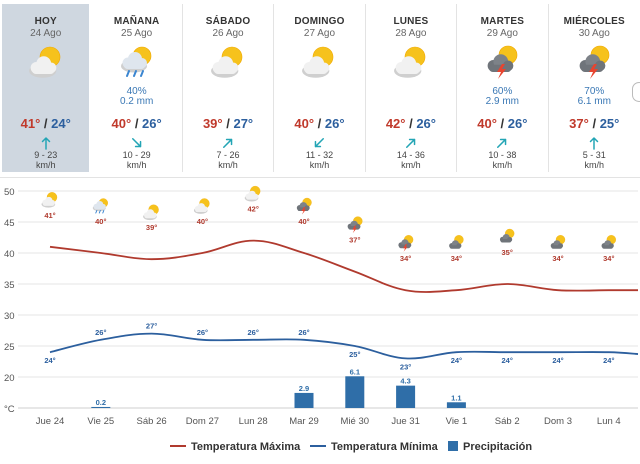 The image size is (640, 464). I want to click on x-tick-label: Dom 27, so click(202, 421).